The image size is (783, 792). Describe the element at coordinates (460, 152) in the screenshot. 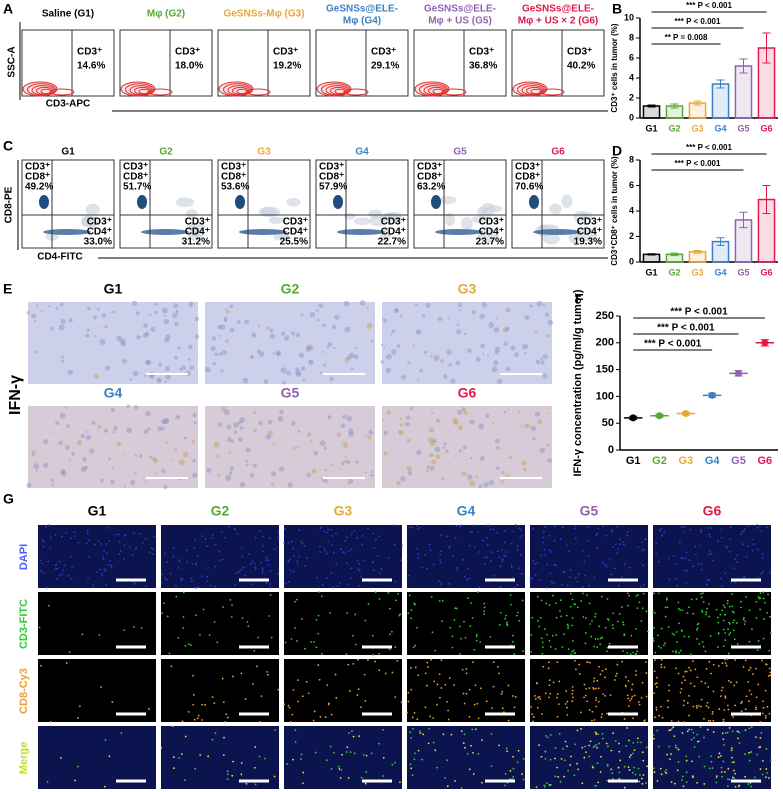

I see `group-header: G5` at that location.